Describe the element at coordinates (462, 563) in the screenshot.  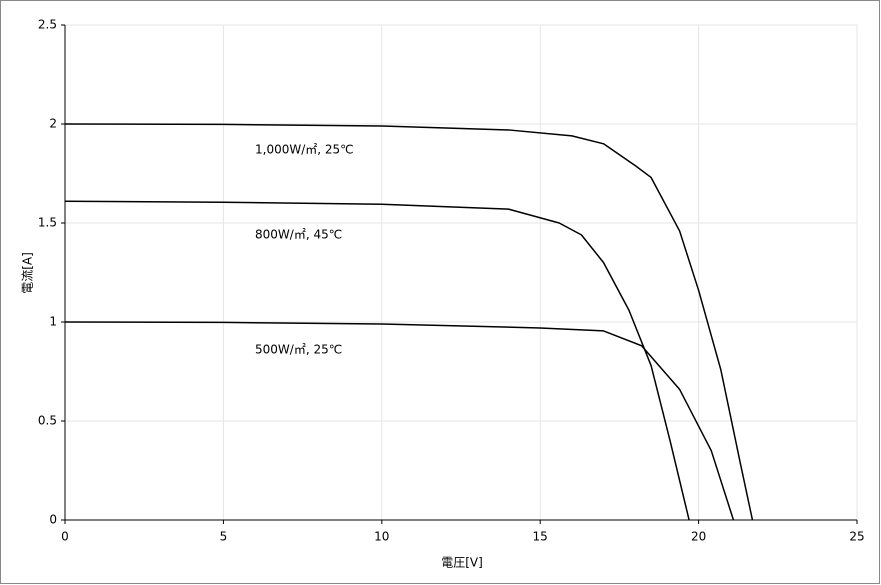
I see `x-axis-label: 電圧[V]` at that location.